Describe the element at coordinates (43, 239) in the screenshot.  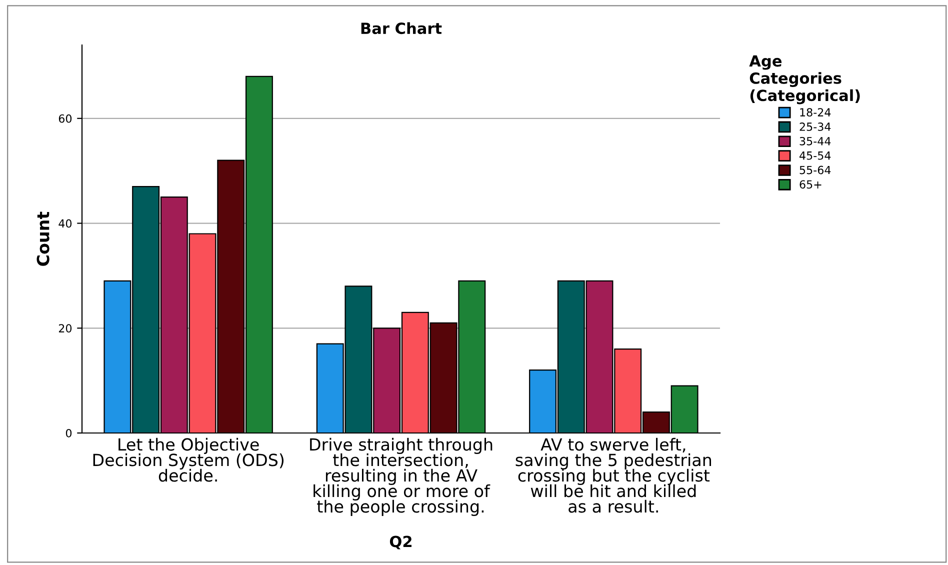
I see `y-axis-title: Count` at that location.